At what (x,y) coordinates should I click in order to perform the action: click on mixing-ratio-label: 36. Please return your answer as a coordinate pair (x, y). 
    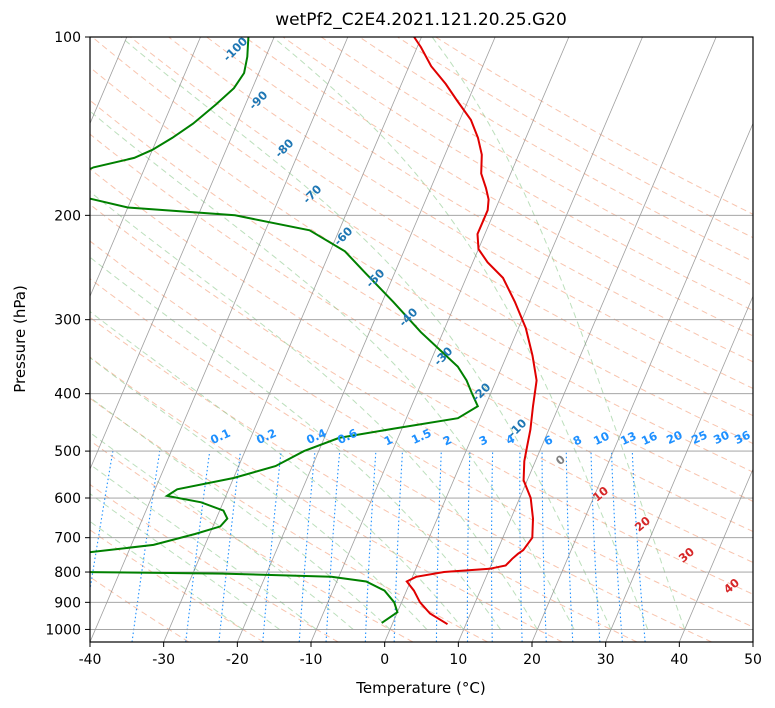
    Looking at the image, I should click on (742, 437).